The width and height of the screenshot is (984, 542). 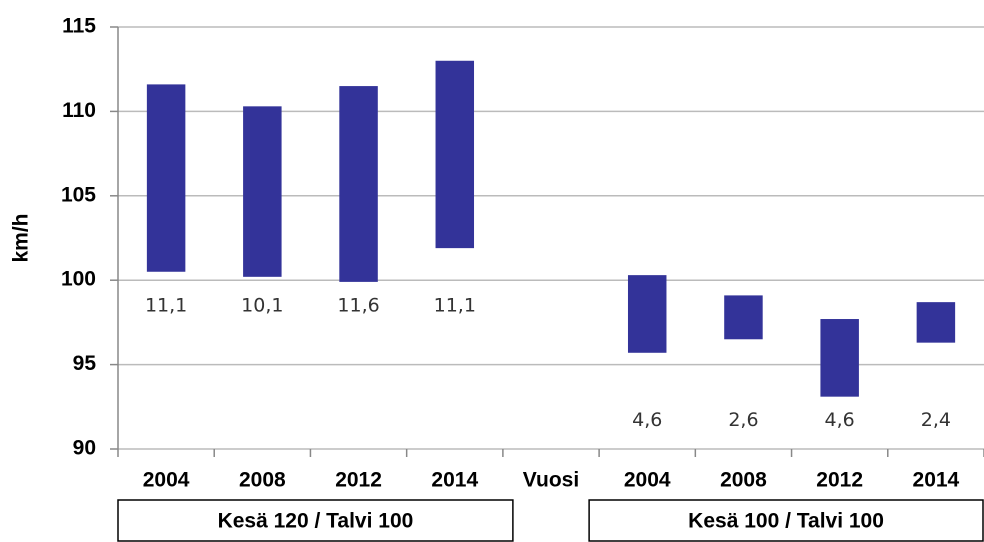 I want to click on y-axis-label: km/h, so click(x=21, y=237).